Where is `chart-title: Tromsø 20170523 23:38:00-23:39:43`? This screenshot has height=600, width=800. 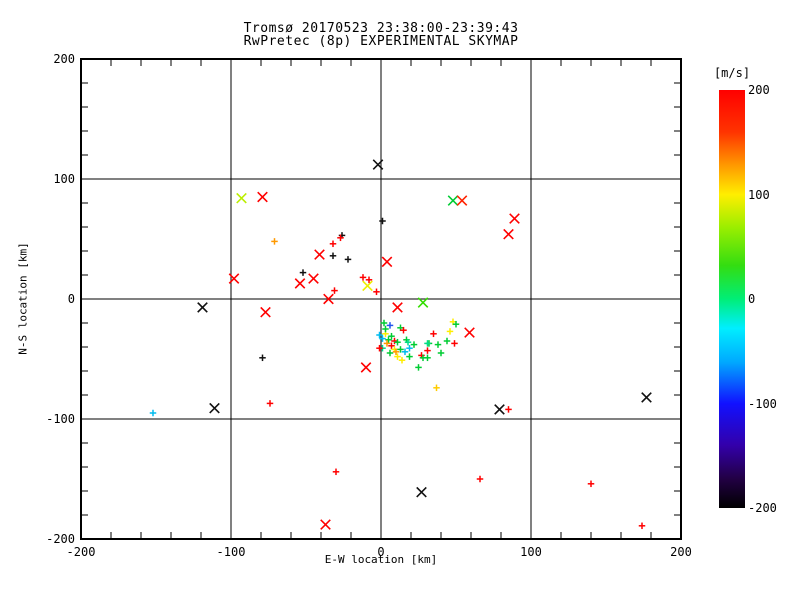 chart-title: Tromsø 20170523 23:38:00-23:39:43 is located at coordinates (381, 28).